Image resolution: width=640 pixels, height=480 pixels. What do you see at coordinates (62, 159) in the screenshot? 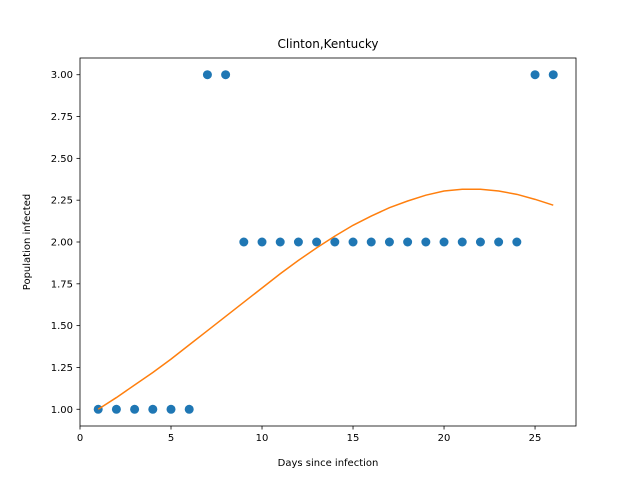
I see `y-tick-label: 2.50` at bounding box center [62, 159].